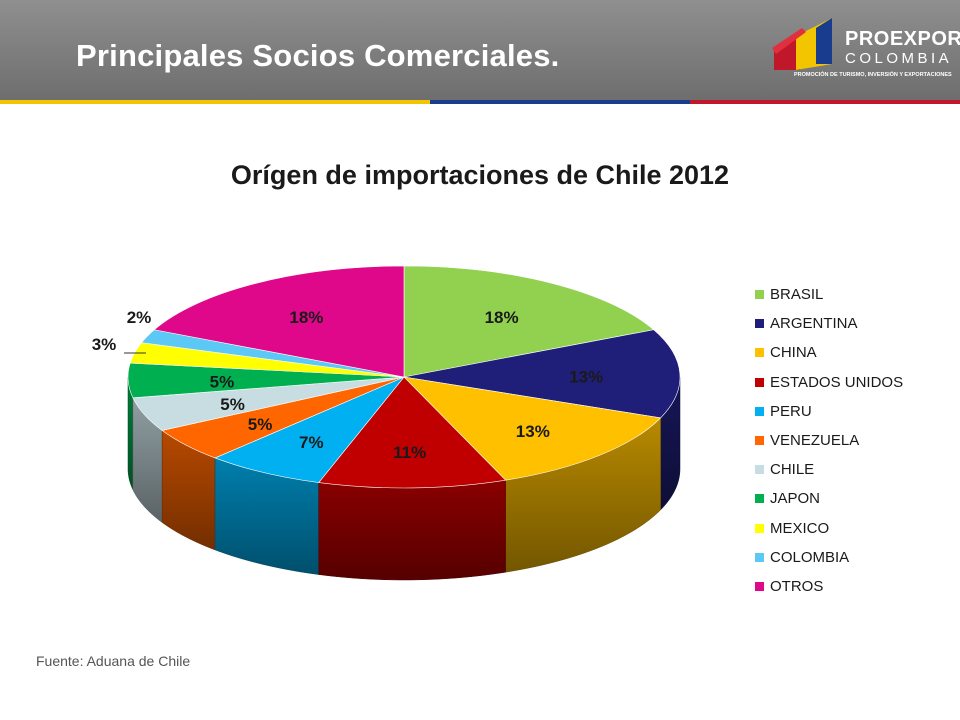 Image resolution: width=960 pixels, height=720 pixels. What do you see at coordinates (104, 344) in the screenshot?
I see `pie-value-label-mexico: 3%` at bounding box center [104, 344].